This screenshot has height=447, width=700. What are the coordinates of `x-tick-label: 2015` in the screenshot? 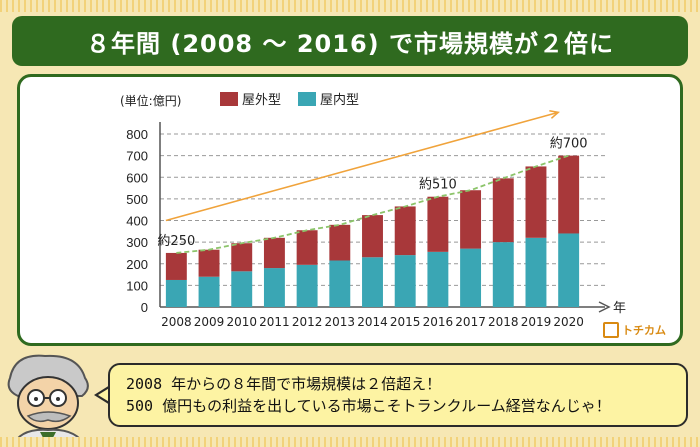 It's located at (405, 322).